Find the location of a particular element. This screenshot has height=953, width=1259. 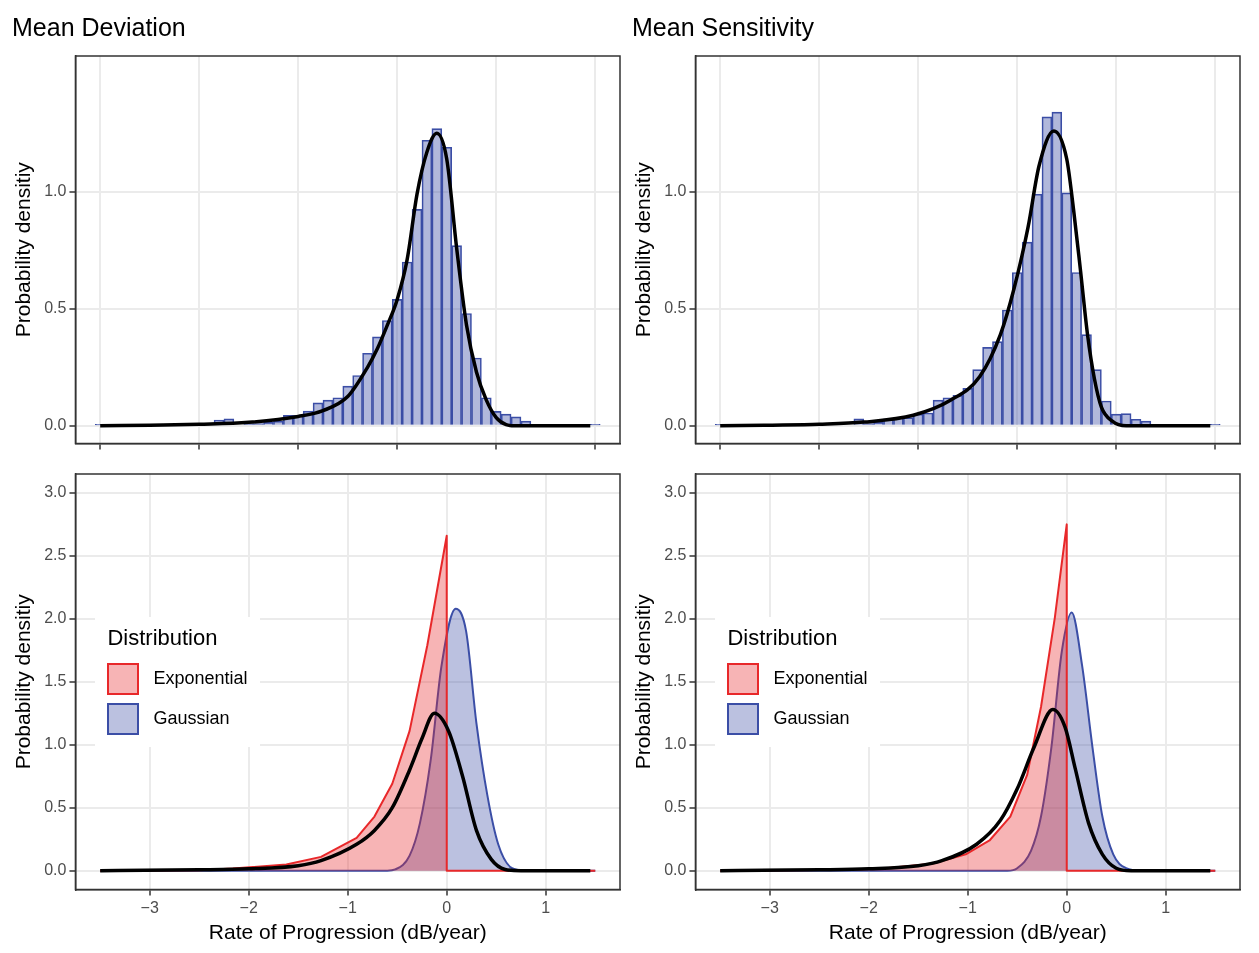

chart-title: Mean Deviation is located at coordinates (99, 26).